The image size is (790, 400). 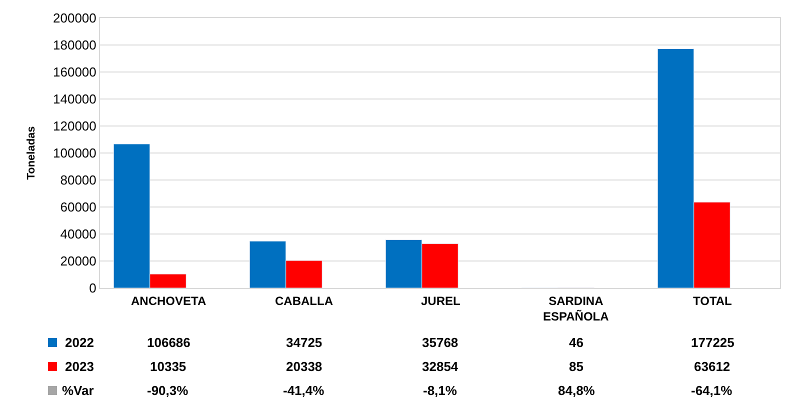 I want to click on y-tick-label: 40000, so click(x=78, y=234).